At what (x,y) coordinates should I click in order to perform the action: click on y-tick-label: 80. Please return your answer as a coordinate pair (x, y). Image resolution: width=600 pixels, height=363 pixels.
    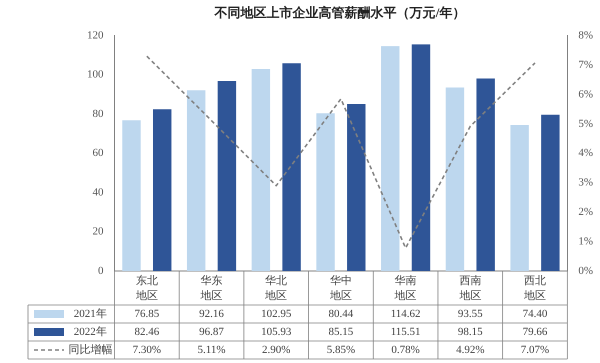
    Looking at the image, I should click on (98, 114).